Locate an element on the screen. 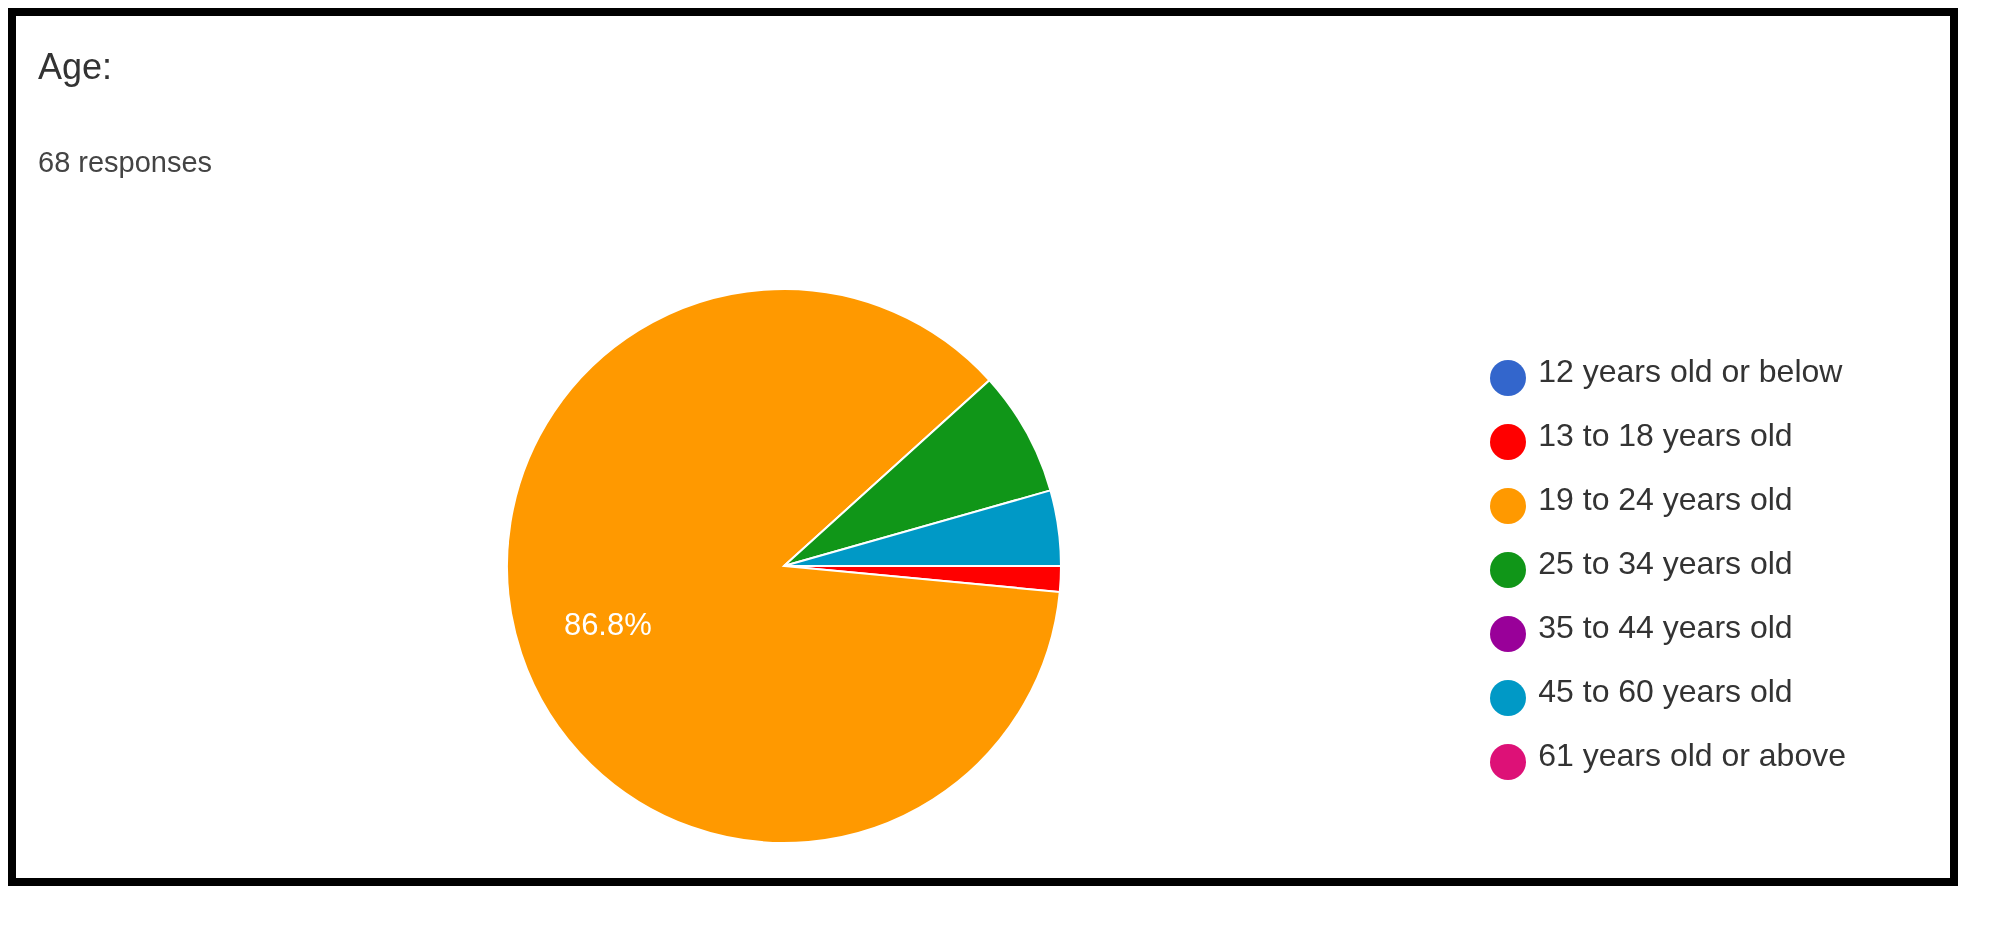 The height and width of the screenshot is (925, 2000). legend-label: 12 years old or below is located at coordinates (1690, 371).